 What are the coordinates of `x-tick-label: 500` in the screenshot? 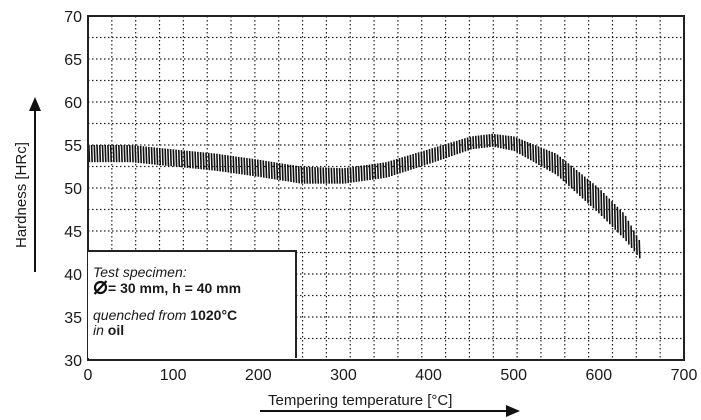 It's located at (513, 375).